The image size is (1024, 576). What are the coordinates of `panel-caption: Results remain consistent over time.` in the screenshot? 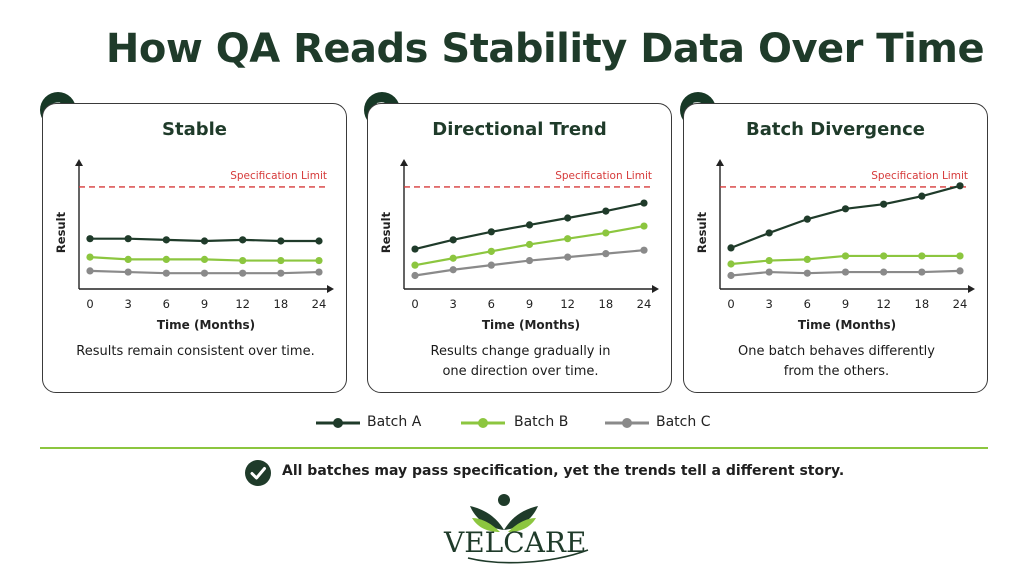 It's located at (195, 352).